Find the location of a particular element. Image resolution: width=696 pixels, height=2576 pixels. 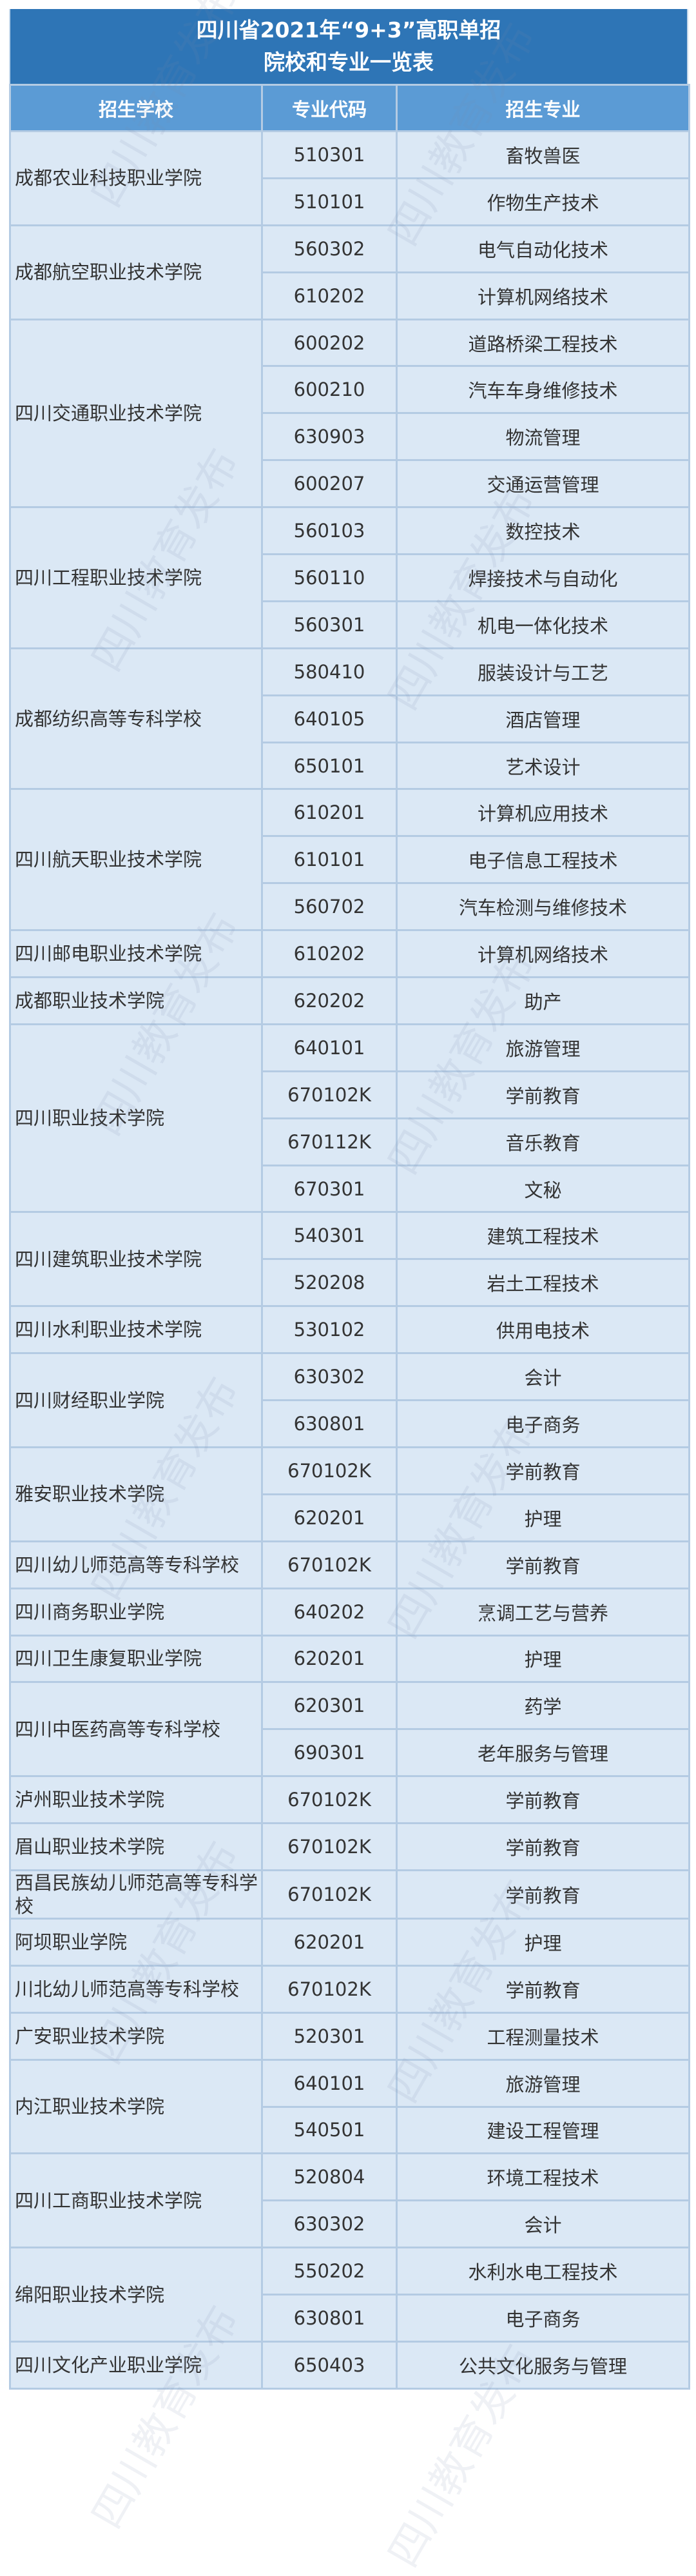

table-row: 四川职业技术学院 640101 旅游管理 is located at coordinates (349, 1118).